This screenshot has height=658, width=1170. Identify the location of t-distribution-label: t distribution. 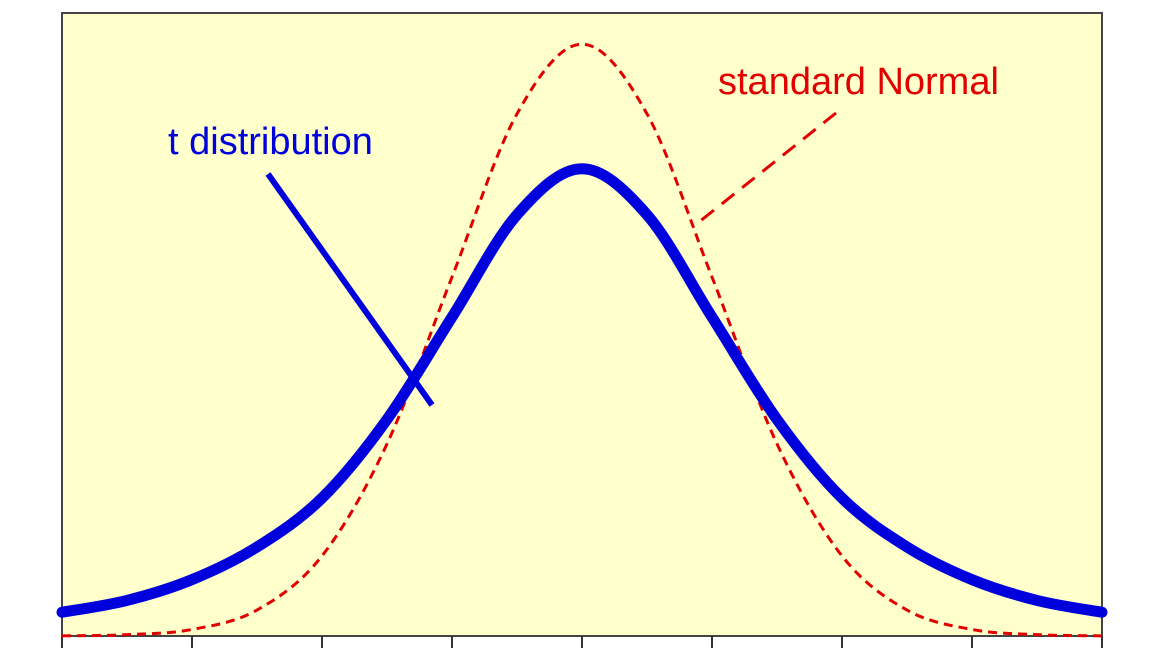
(270, 142).